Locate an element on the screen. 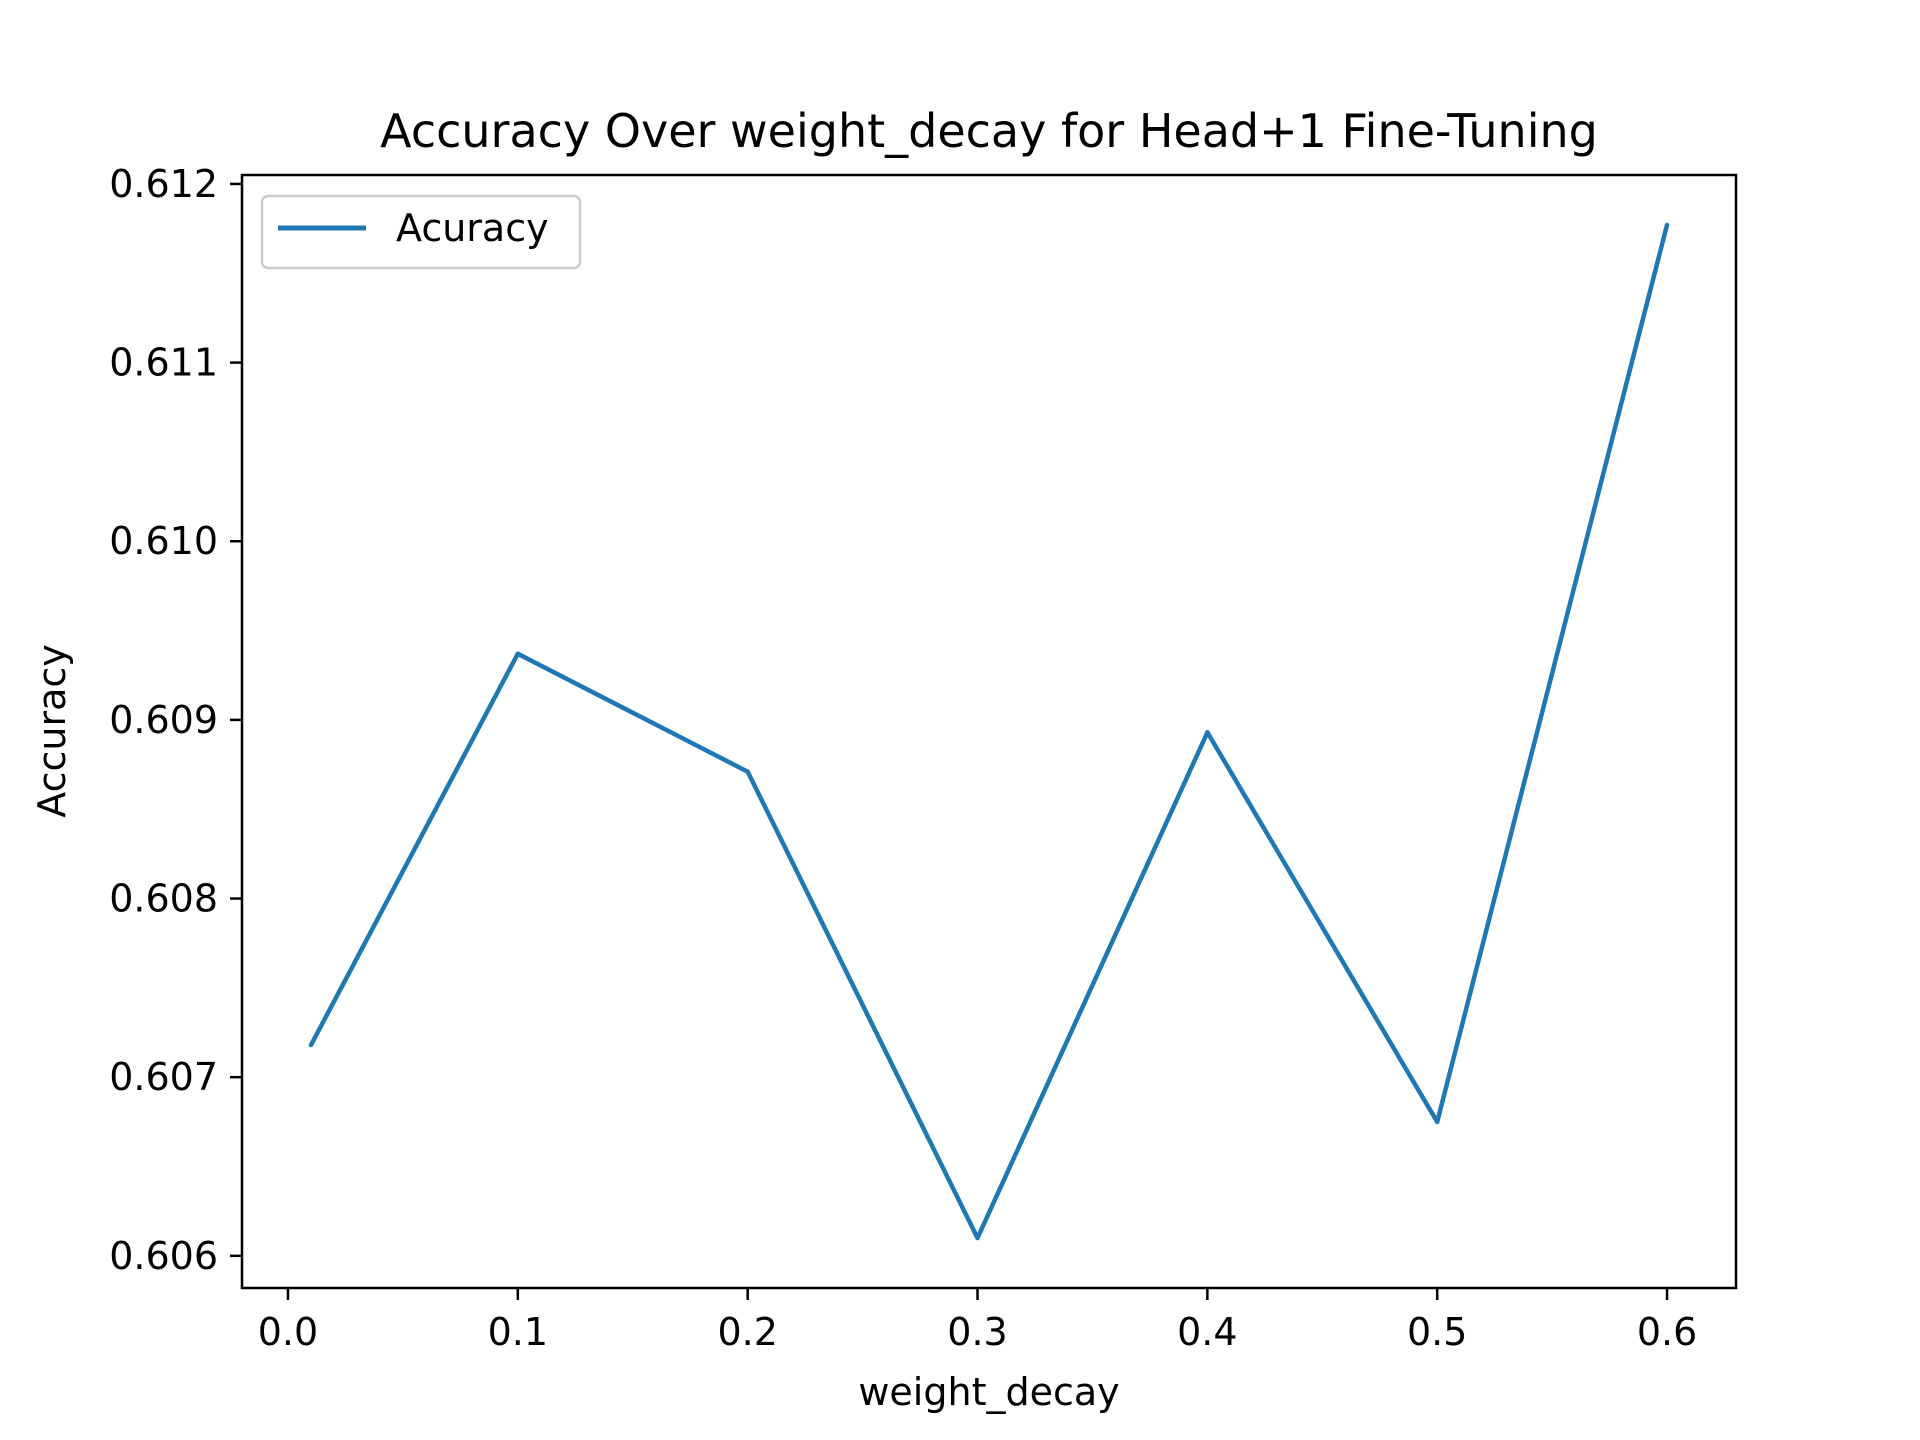 The image size is (1920, 1440). y-tick-label: 0.610 is located at coordinates (163, 541).